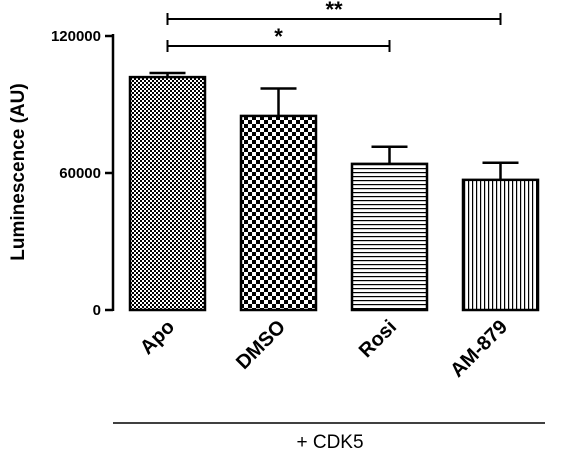 Image resolution: width=561 pixels, height=456 pixels. I want to click on y-axis: 0 60000 120000, so click(83, 173).